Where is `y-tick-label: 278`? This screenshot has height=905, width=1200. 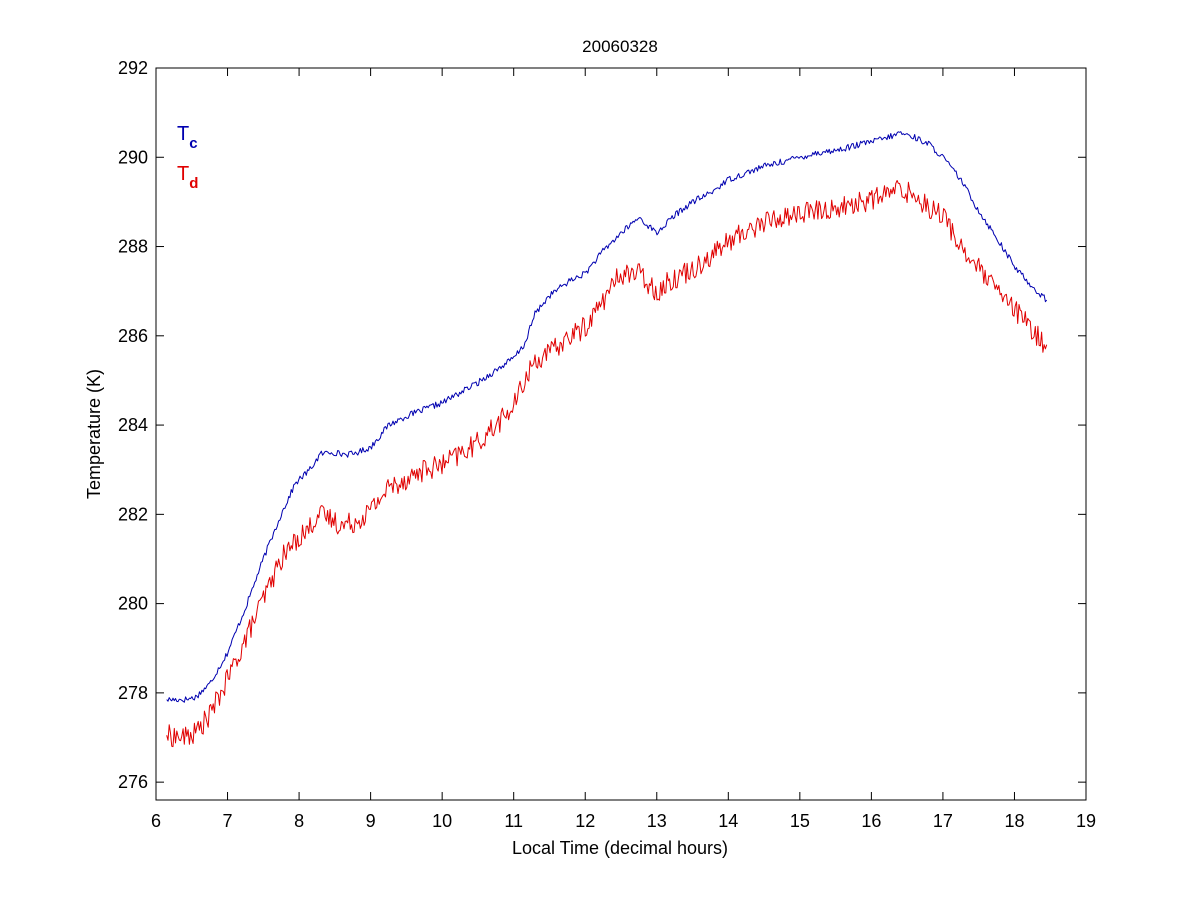 y-tick-label: 278 is located at coordinates (133, 693).